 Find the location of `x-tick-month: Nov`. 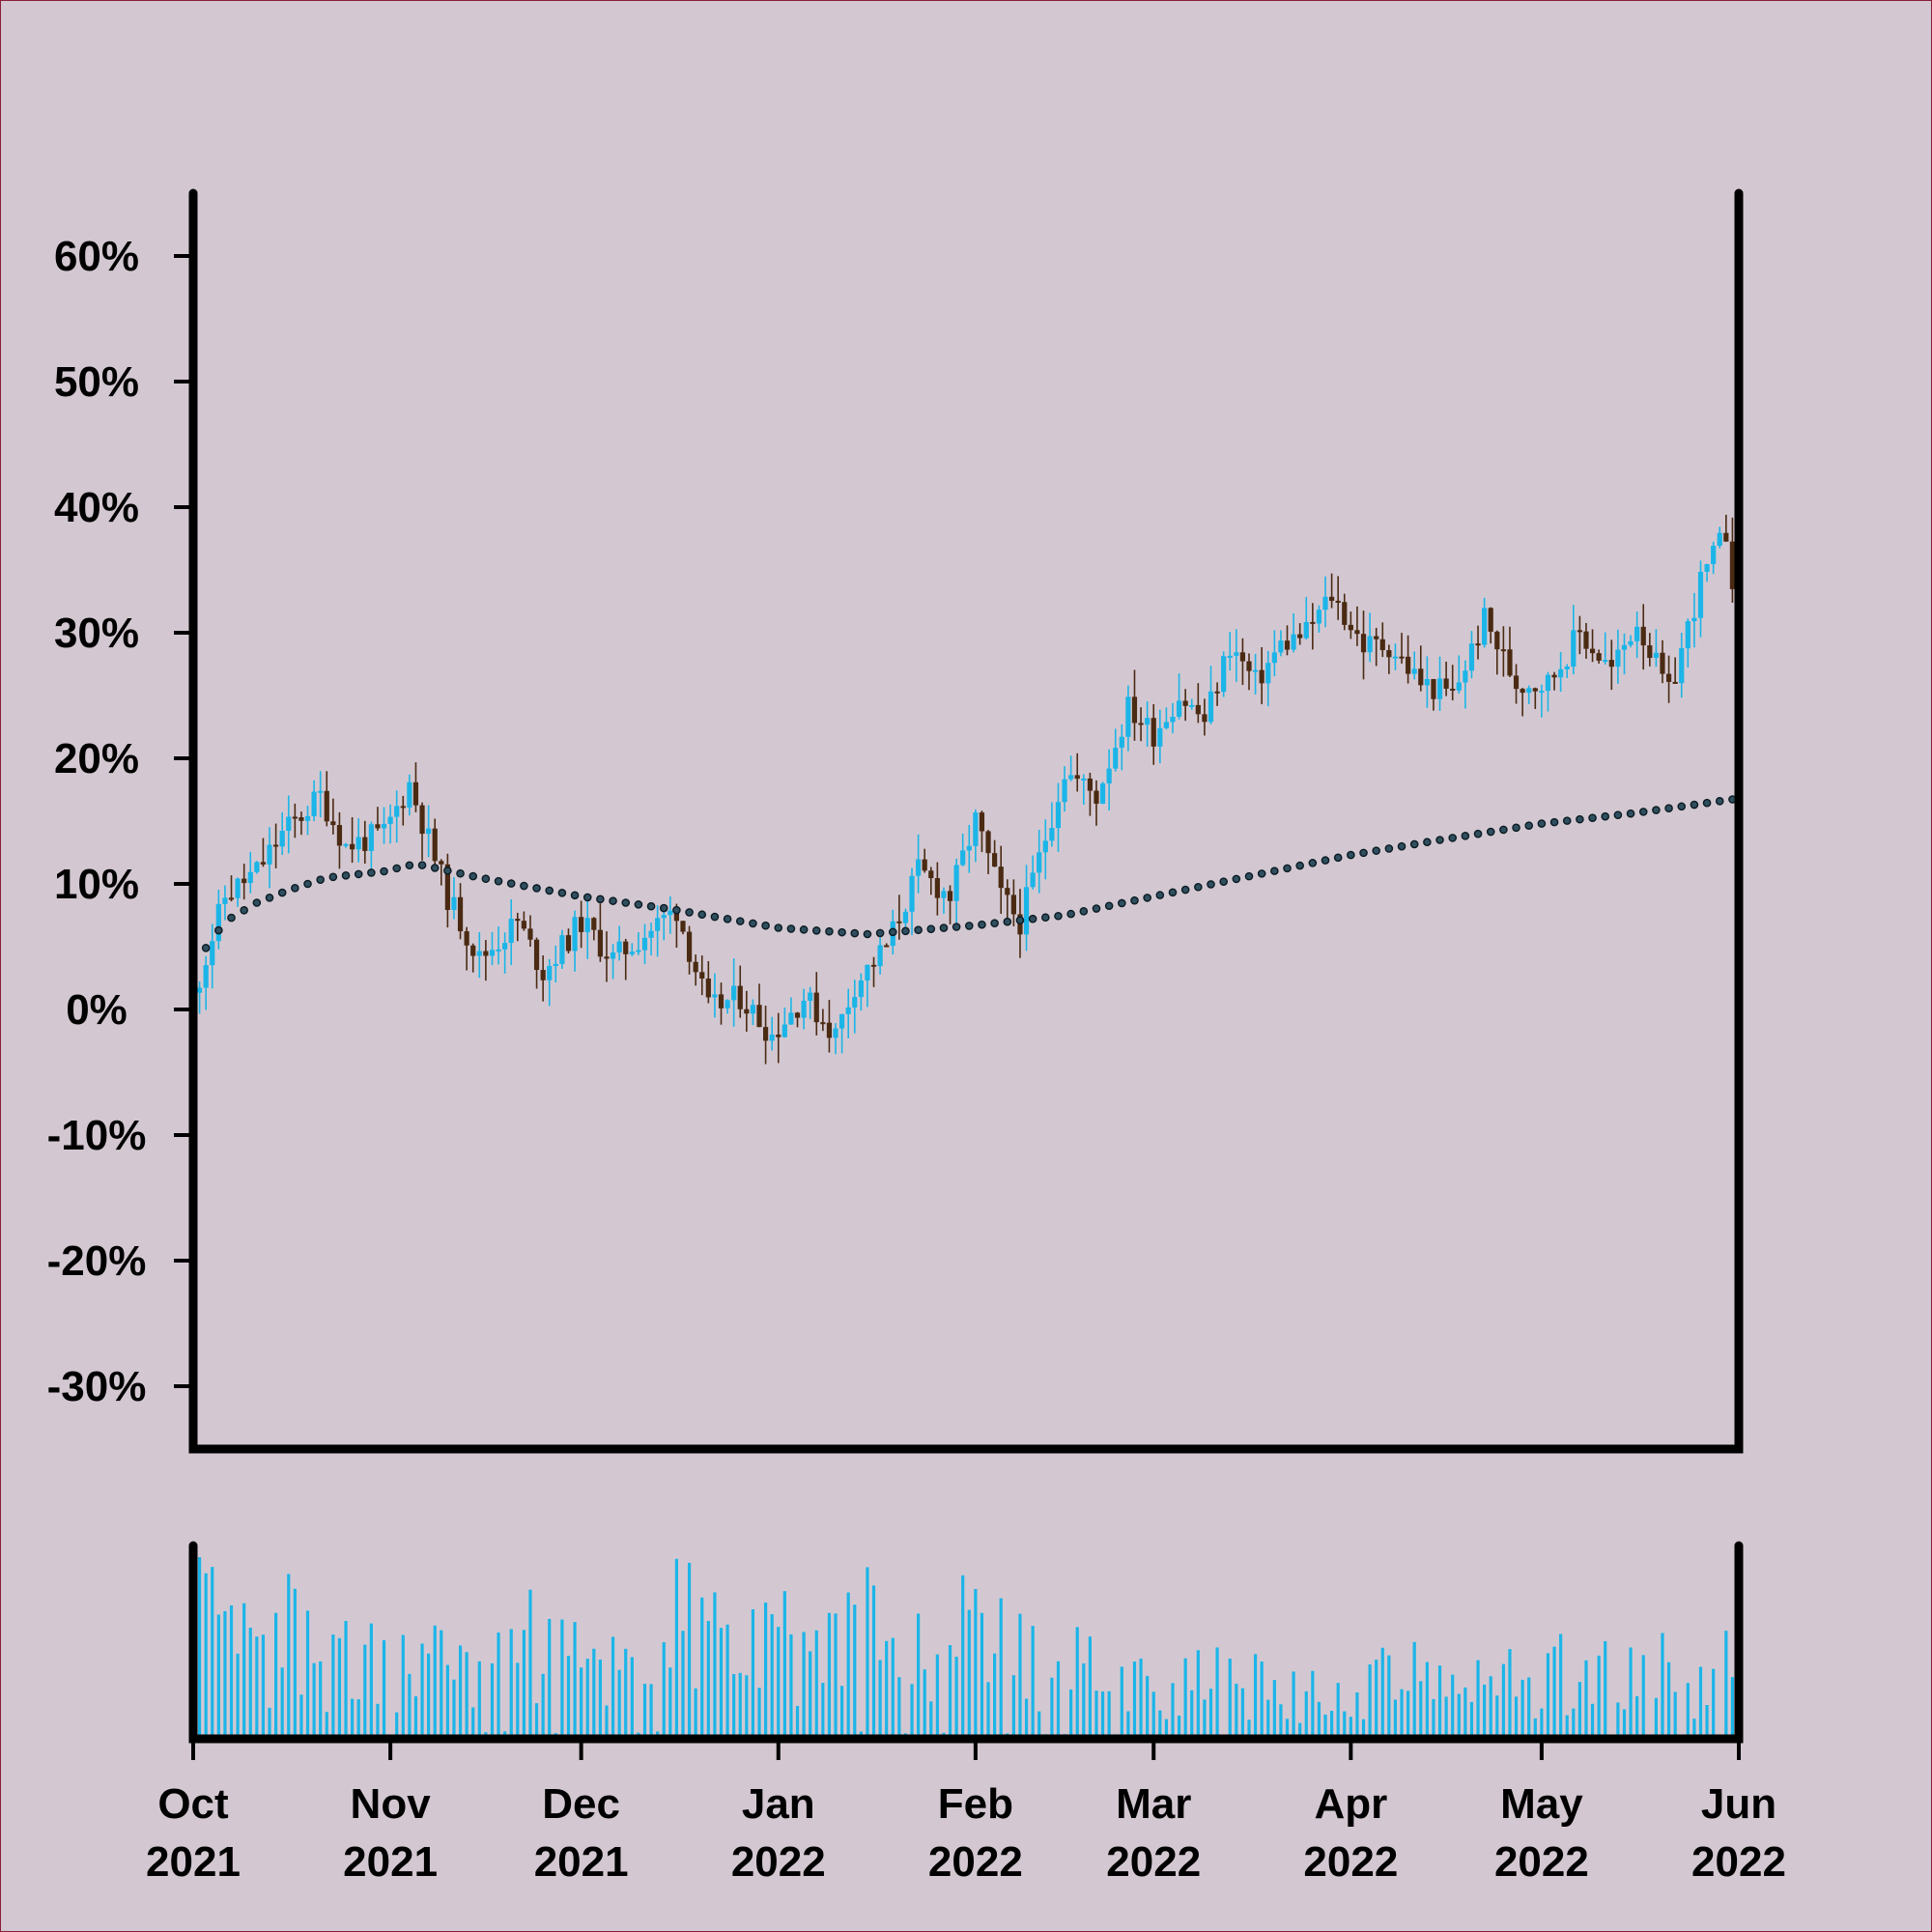

x-tick-month: Nov is located at coordinates (391, 1804).